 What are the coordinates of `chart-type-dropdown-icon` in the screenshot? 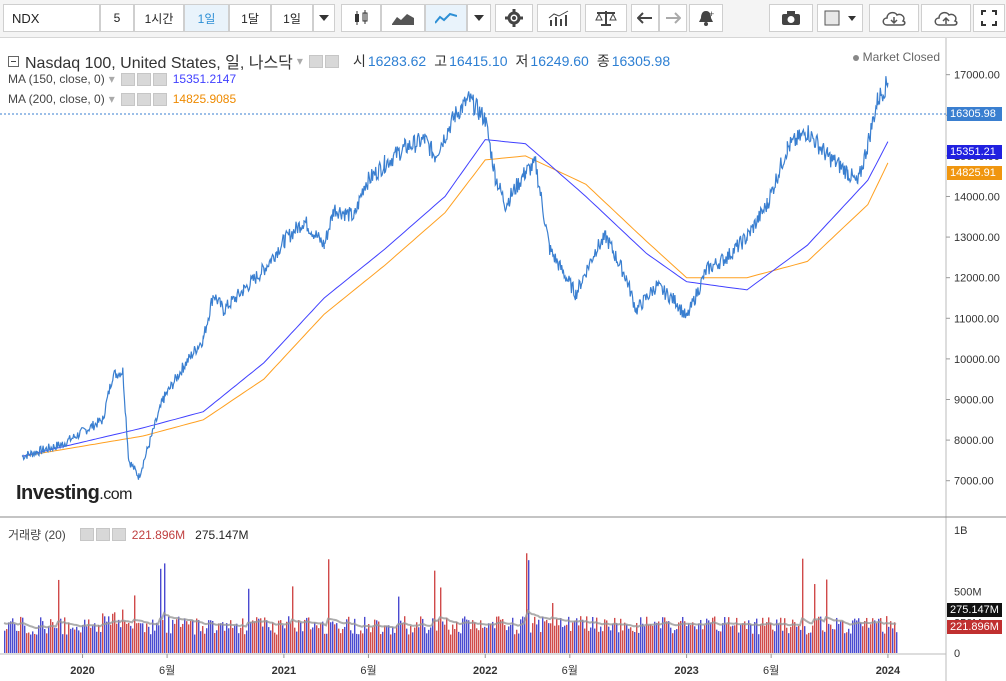 It's located at (479, 18).